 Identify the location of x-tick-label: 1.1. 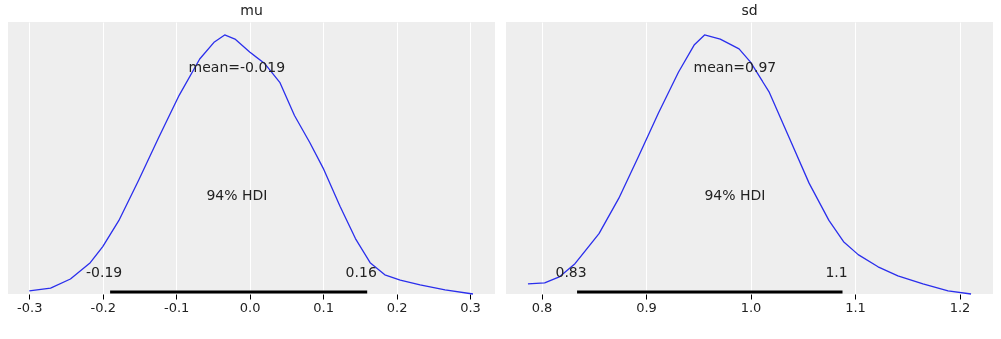
(855, 307).